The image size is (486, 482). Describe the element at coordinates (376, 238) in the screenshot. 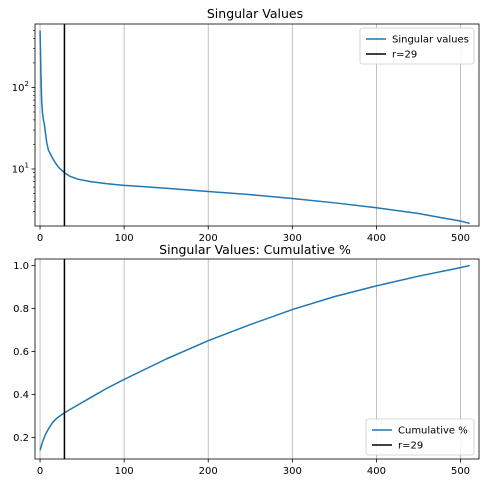

I see `top-x-tick-label: 400` at that location.